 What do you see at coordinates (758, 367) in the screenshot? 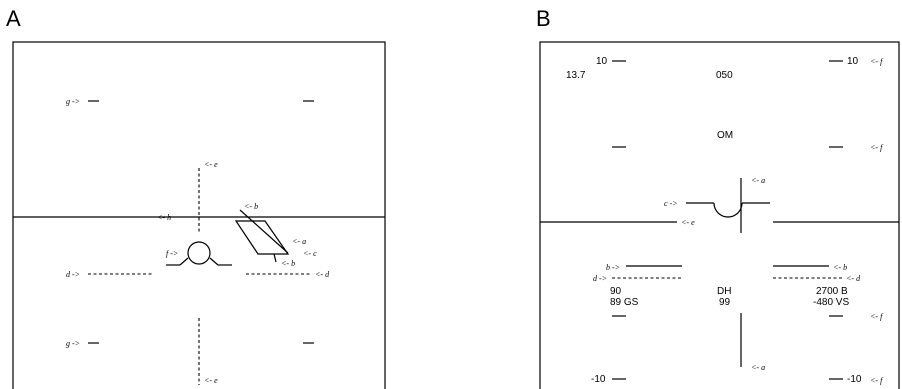
I see `panel-b-label-a-lower: <- a` at bounding box center [758, 367].